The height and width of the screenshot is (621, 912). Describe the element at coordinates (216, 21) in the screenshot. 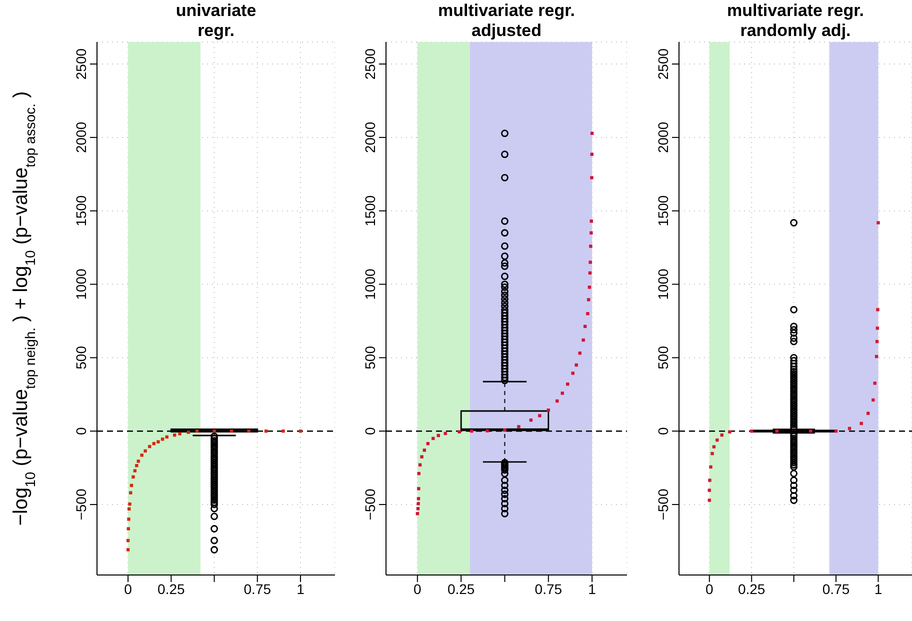

I see `chart-title: univariate regr.` at that location.